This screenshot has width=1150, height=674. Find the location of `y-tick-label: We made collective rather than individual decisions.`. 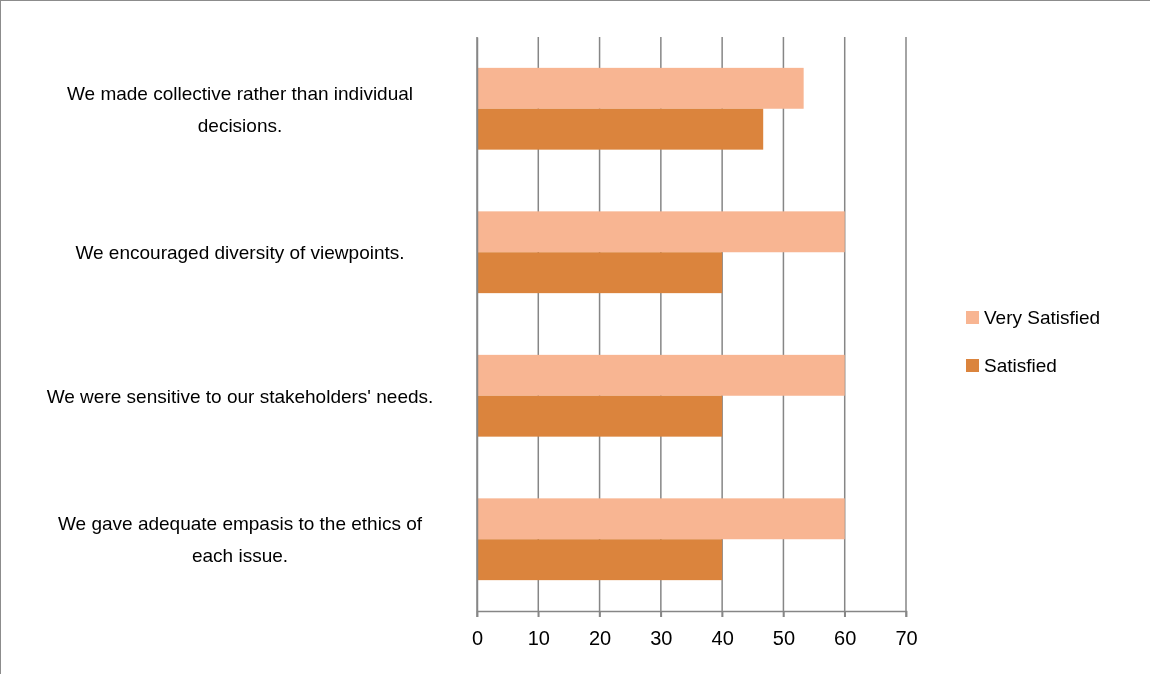

y-tick-label: We made collective rather than individual decisions. is located at coordinates (240, 109).